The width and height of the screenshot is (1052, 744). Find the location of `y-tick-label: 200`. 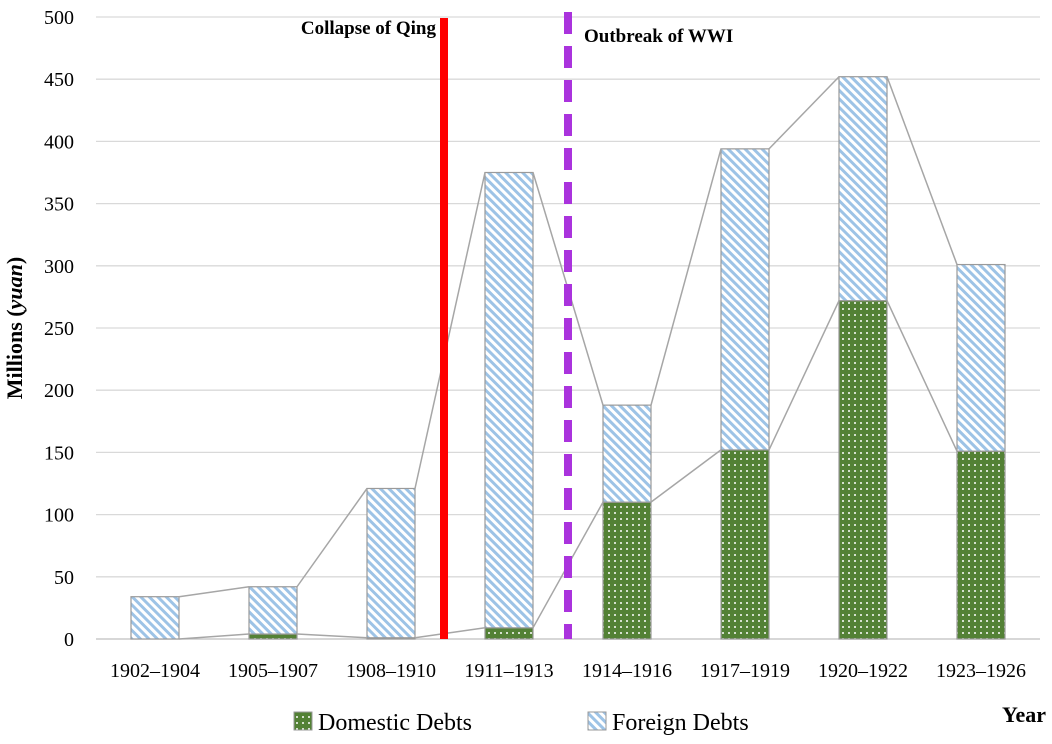

y-tick-label: 200 is located at coordinates (59, 391).